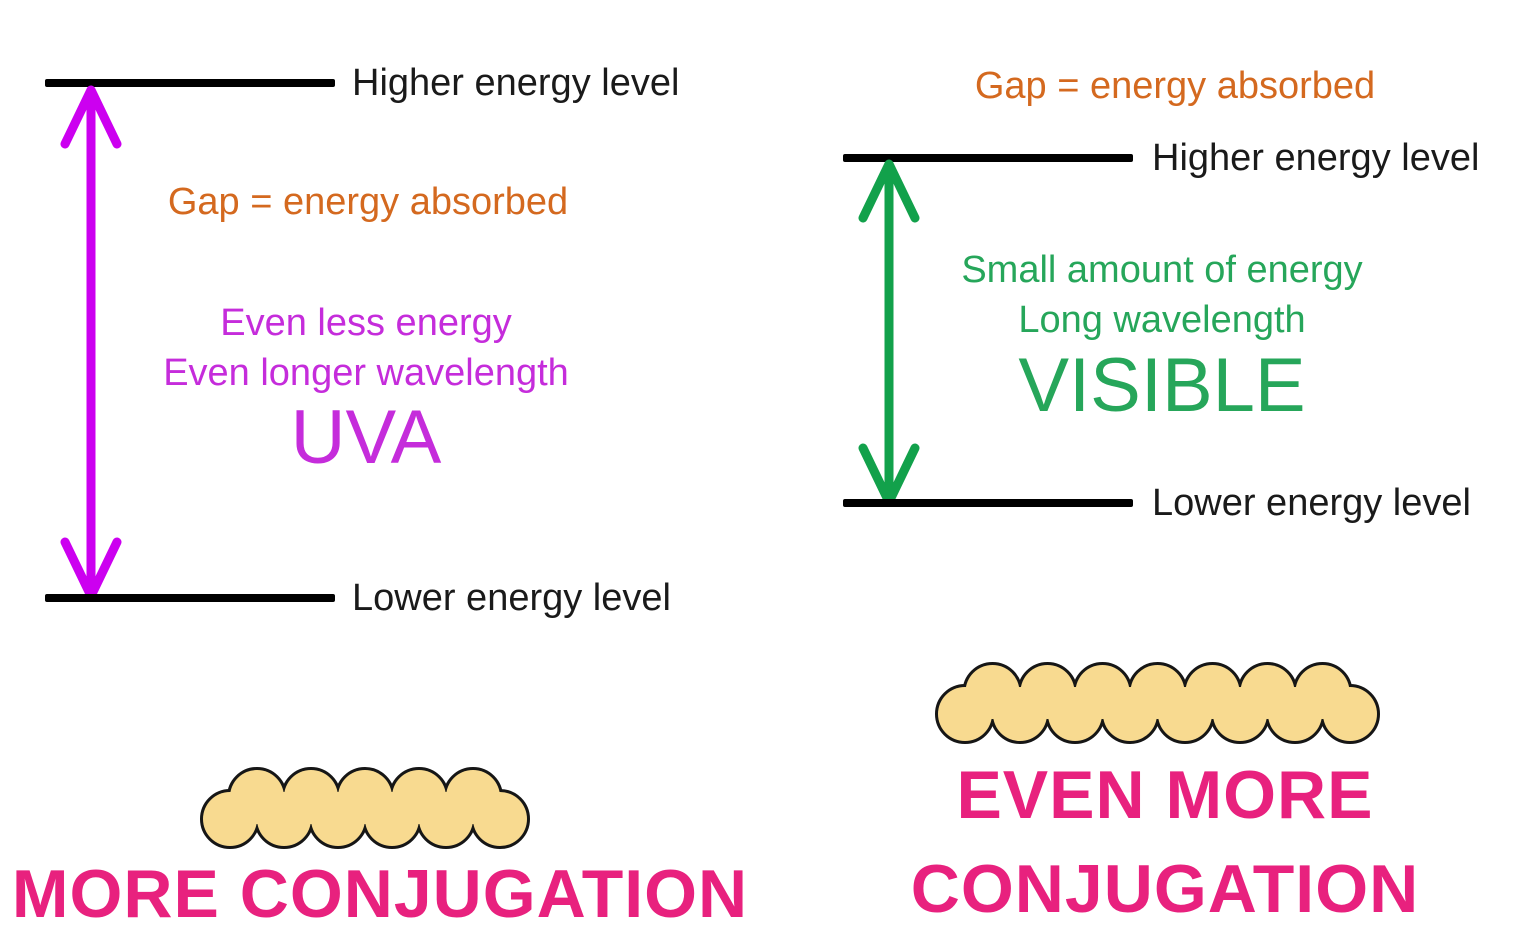 The image size is (1530, 942). I want to click on right-conjugation-caption-line1: EVEN MORE, so click(1165, 795).